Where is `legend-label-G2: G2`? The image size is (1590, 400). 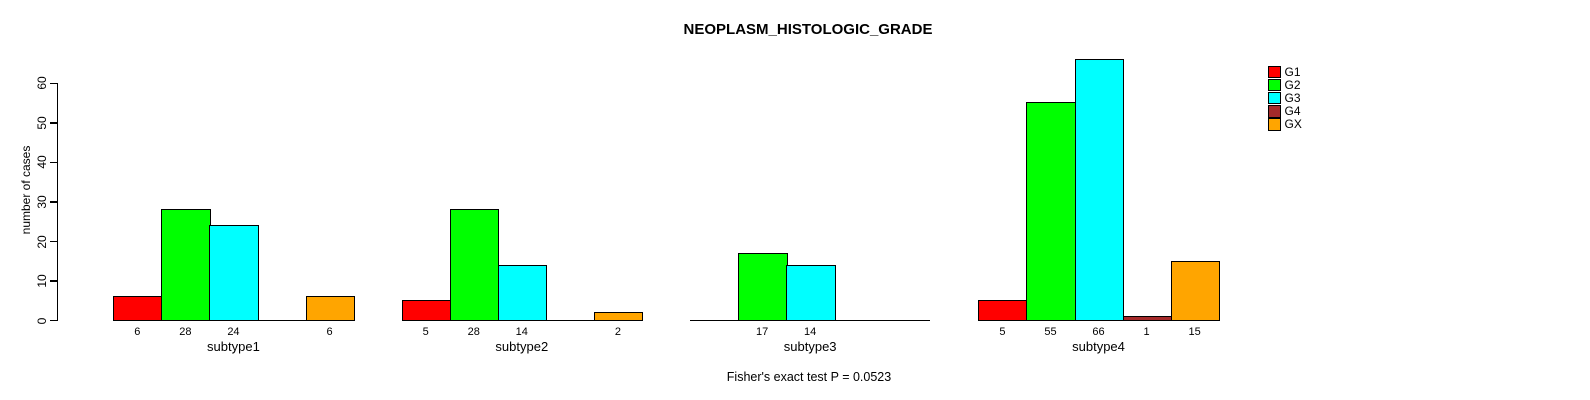 legend-label-G2: G2 is located at coordinates (1292, 85).